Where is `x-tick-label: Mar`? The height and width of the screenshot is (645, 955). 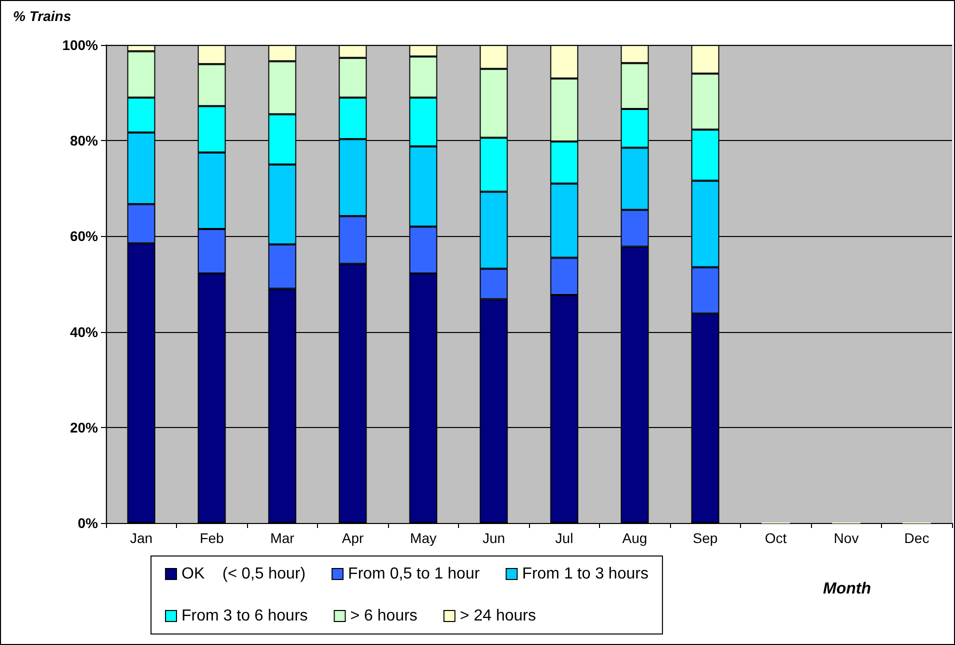
x-tick-label: Mar is located at coordinates (282, 538).